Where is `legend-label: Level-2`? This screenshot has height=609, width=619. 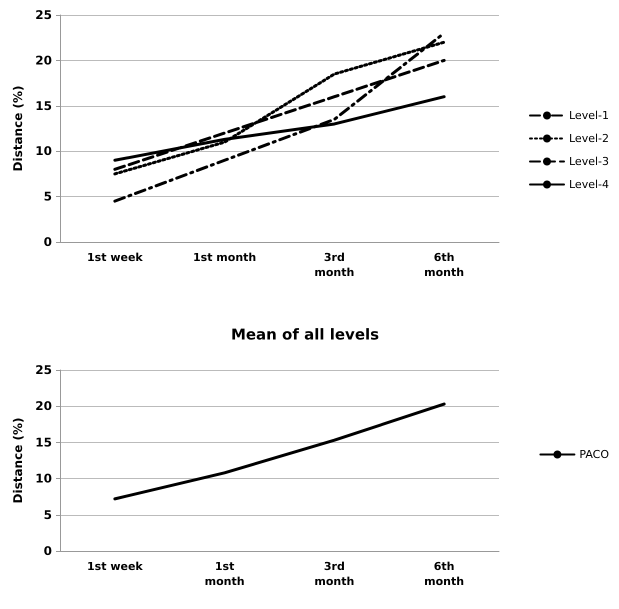 legend-label: Level-2 is located at coordinates (589, 138).